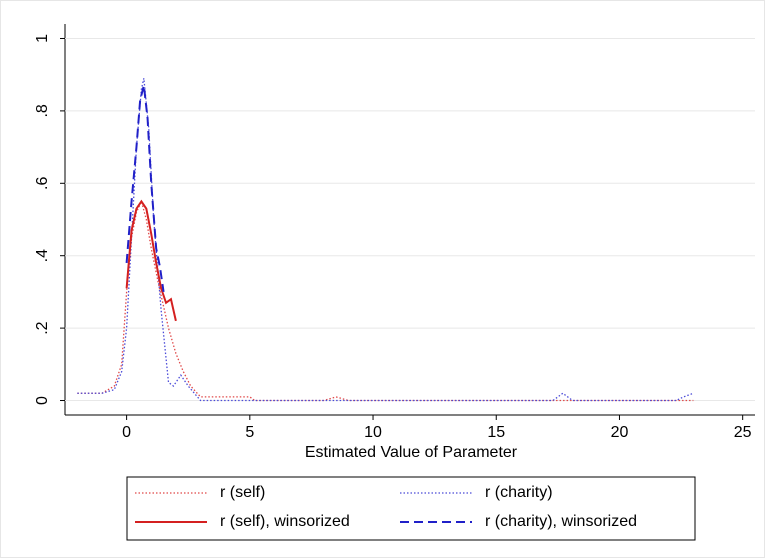  Describe the element at coordinates (496, 432) in the screenshot. I see `x-tick-label: 15` at that location.